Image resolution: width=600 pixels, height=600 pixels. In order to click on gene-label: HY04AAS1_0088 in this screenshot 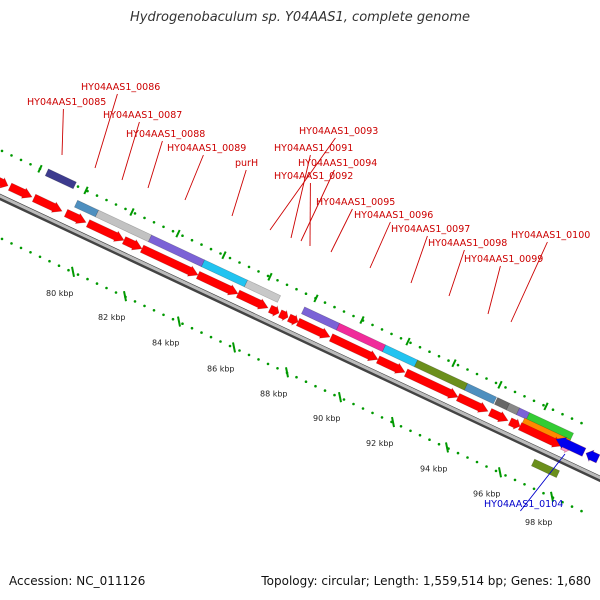, I will do `click(165, 134)`.